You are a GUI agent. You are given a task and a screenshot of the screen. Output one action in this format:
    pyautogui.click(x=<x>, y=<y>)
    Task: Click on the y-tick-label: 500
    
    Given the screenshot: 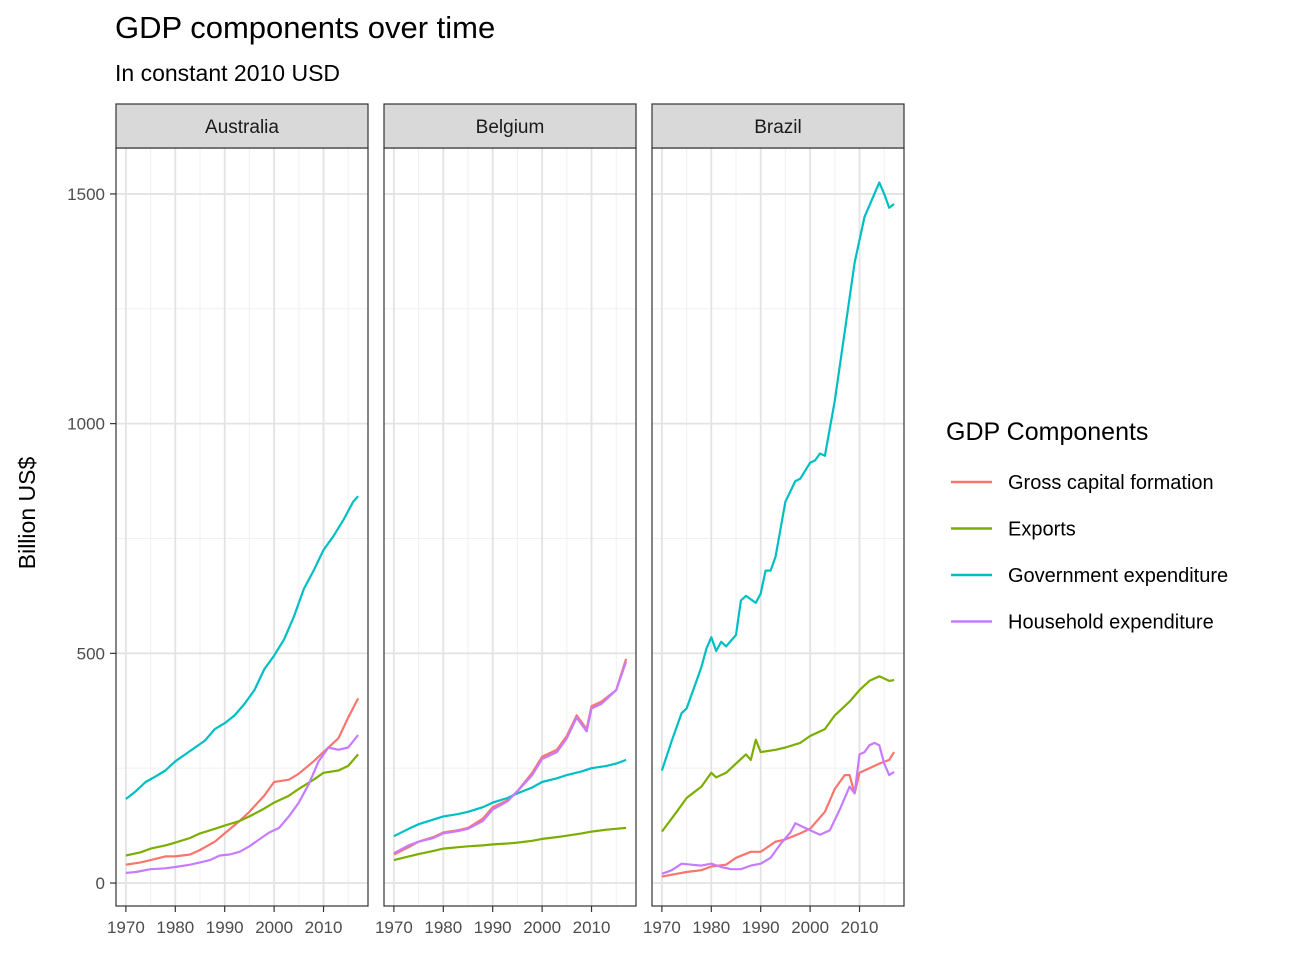 What is the action you would take?
    pyautogui.click(x=91, y=653)
    